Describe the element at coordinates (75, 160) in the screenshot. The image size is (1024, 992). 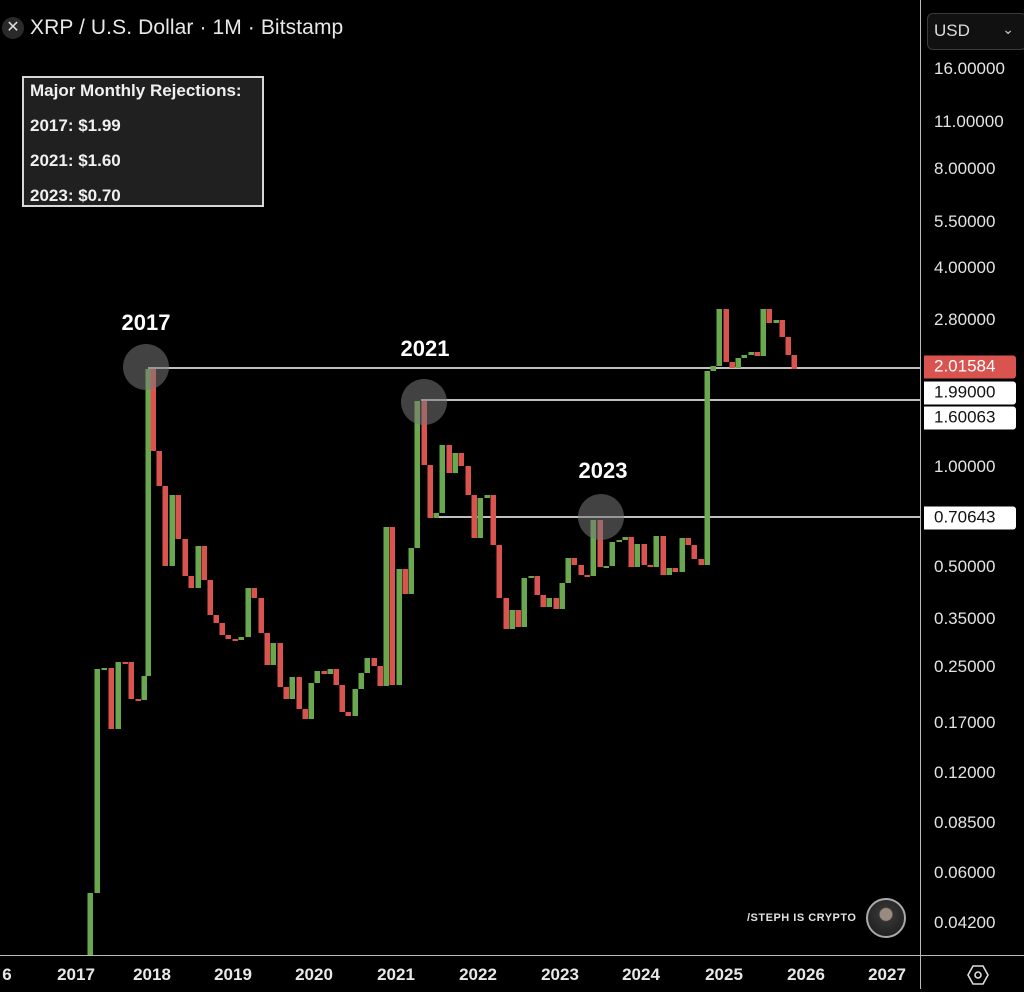
I see `info-row-2021: 2021: $1.60` at that location.